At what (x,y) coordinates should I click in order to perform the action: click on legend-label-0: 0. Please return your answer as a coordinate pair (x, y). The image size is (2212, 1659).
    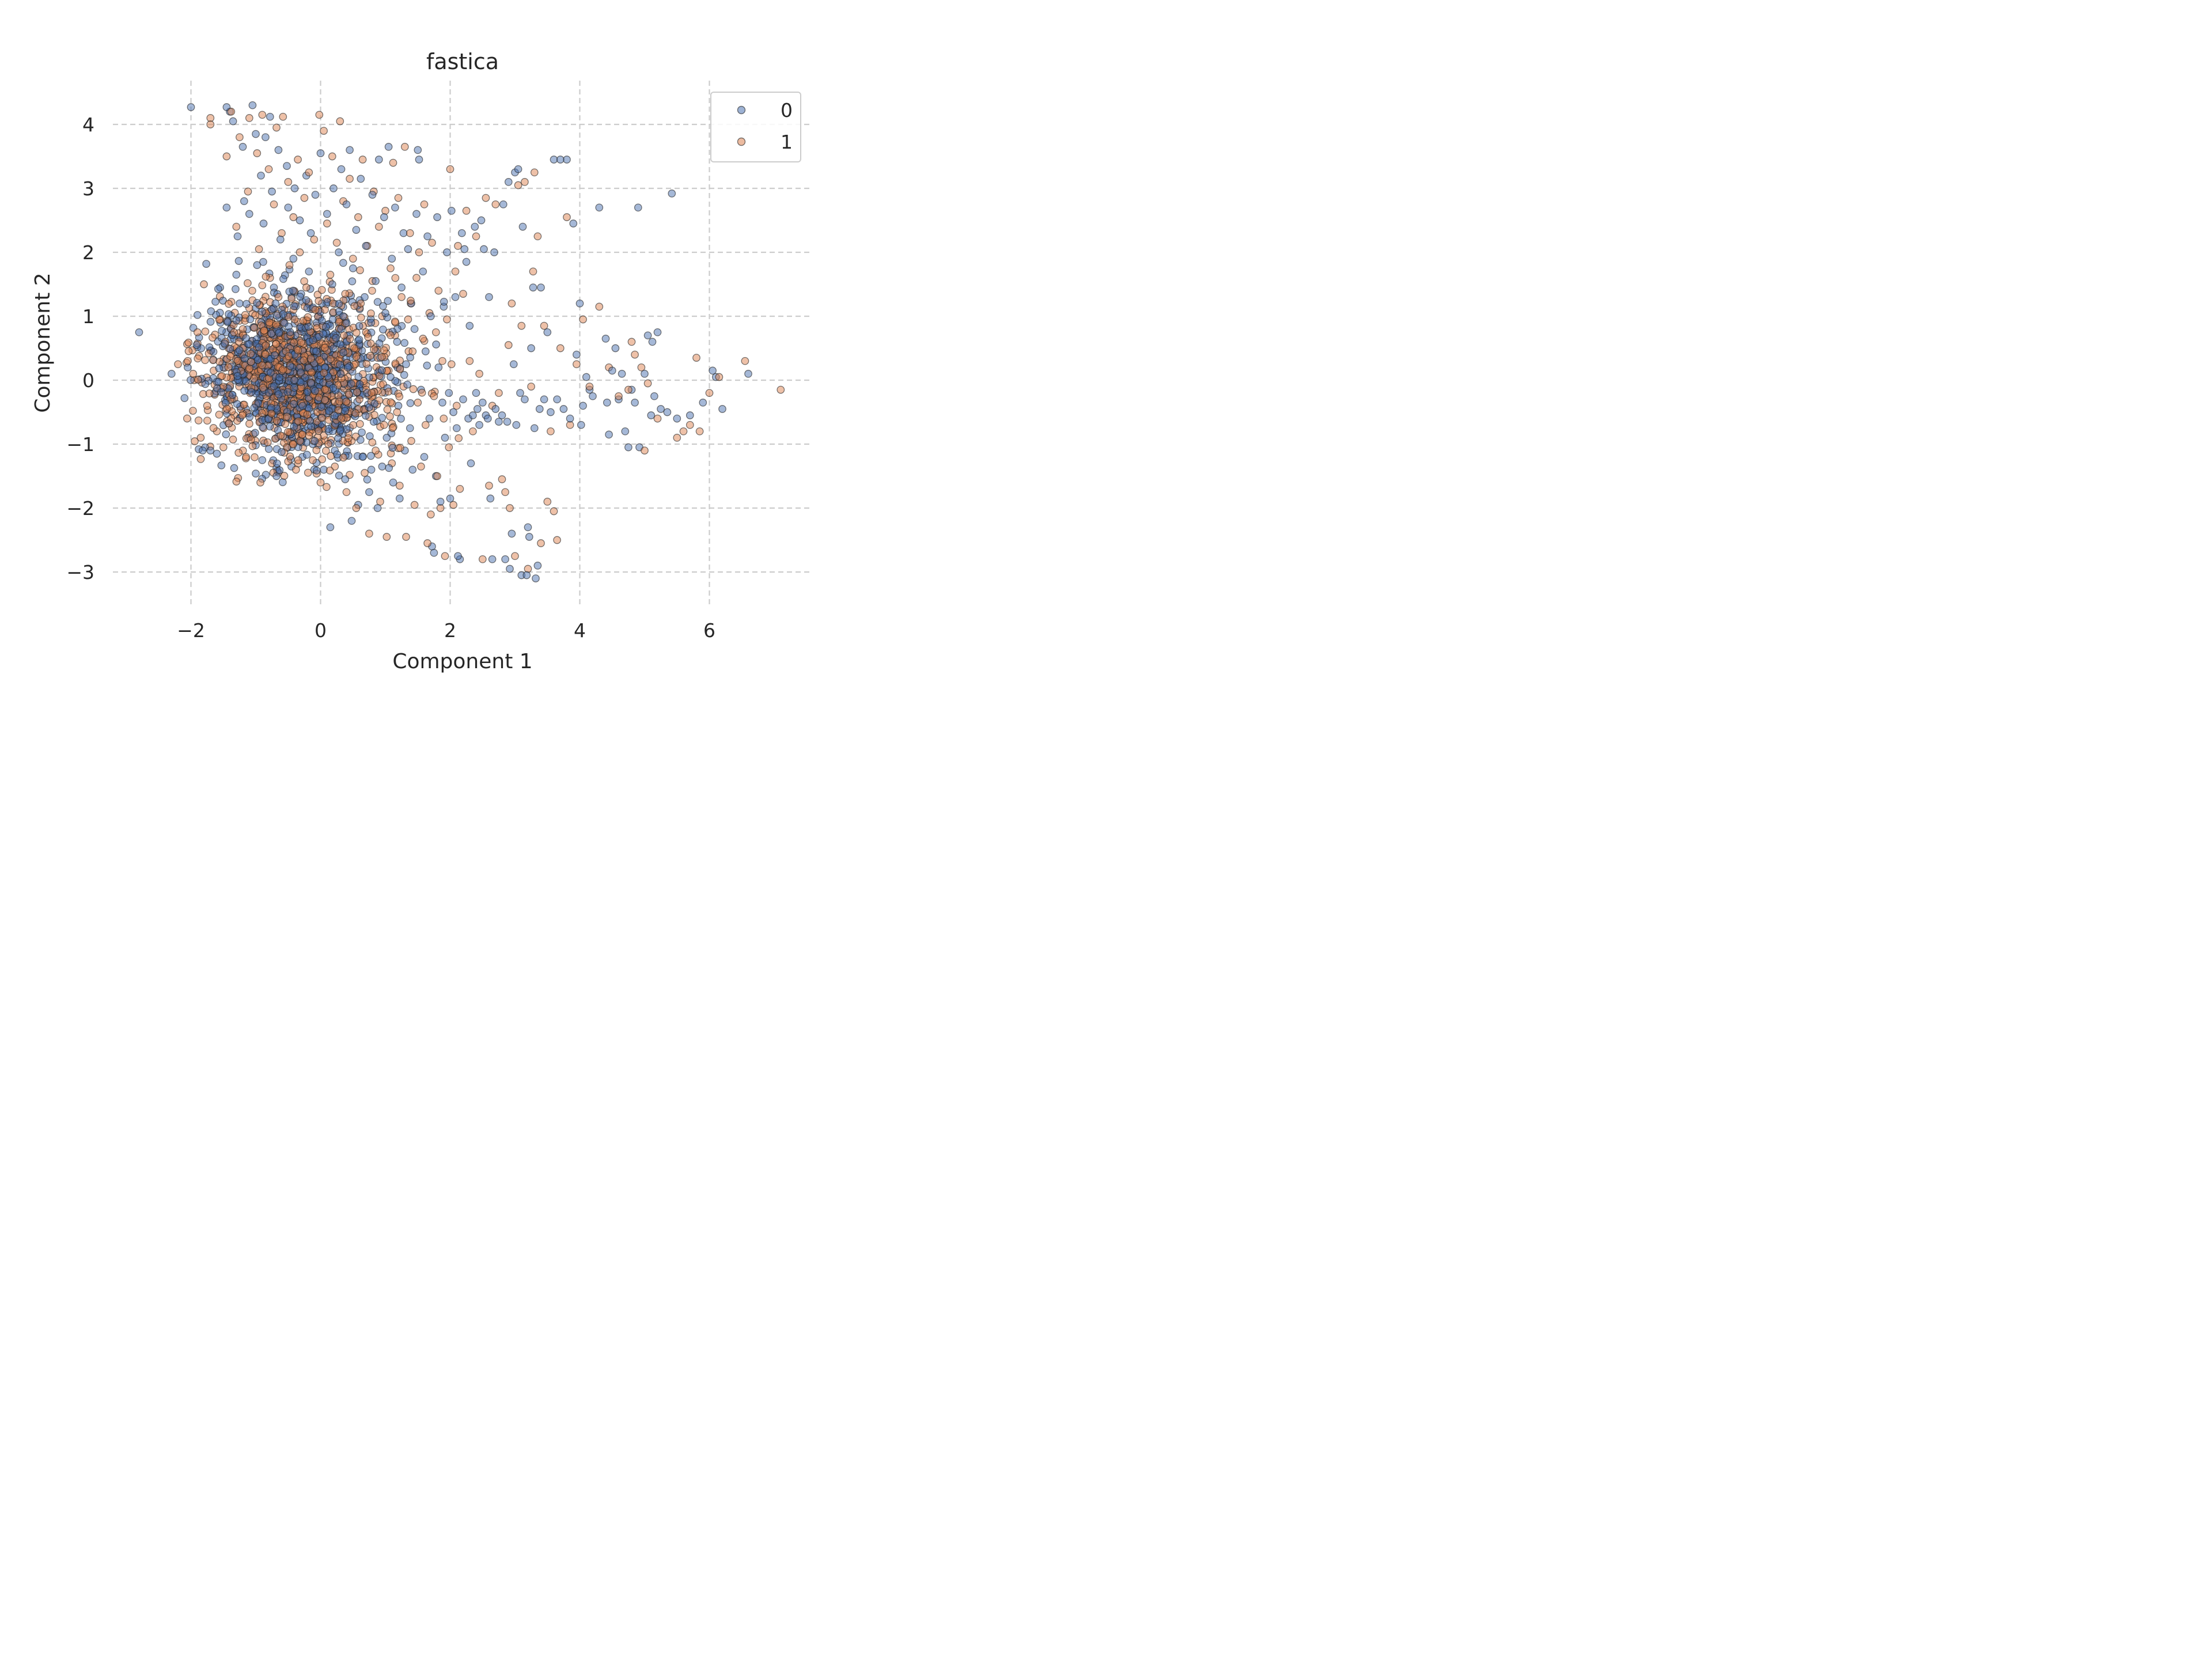
    Looking at the image, I should click on (787, 110).